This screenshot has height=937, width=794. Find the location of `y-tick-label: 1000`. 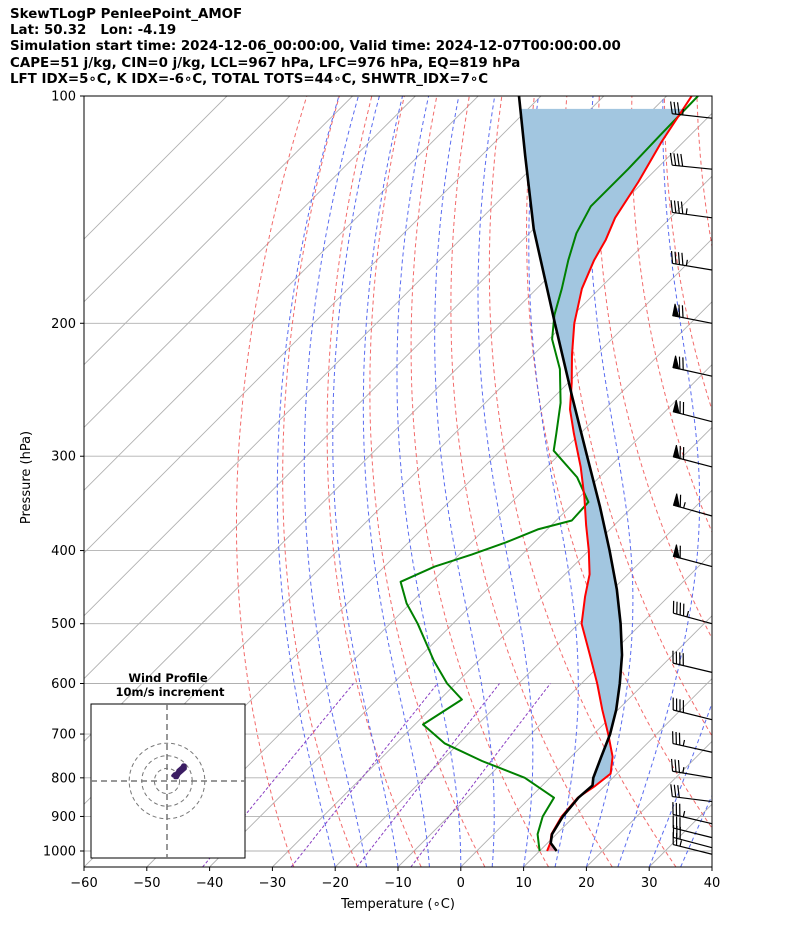

y-tick-label: 1000 is located at coordinates (59, 852).